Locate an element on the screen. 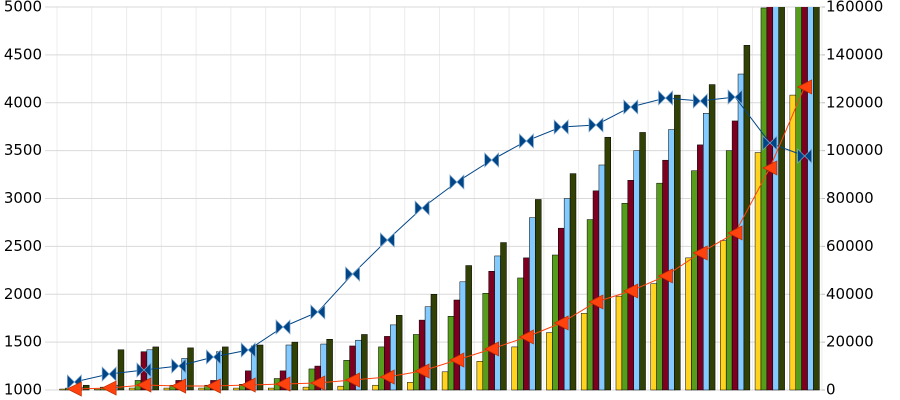 The height and width of the screenshot is (400, 900). y2-tick-label: 140000 is located at coordinates (854, 54).